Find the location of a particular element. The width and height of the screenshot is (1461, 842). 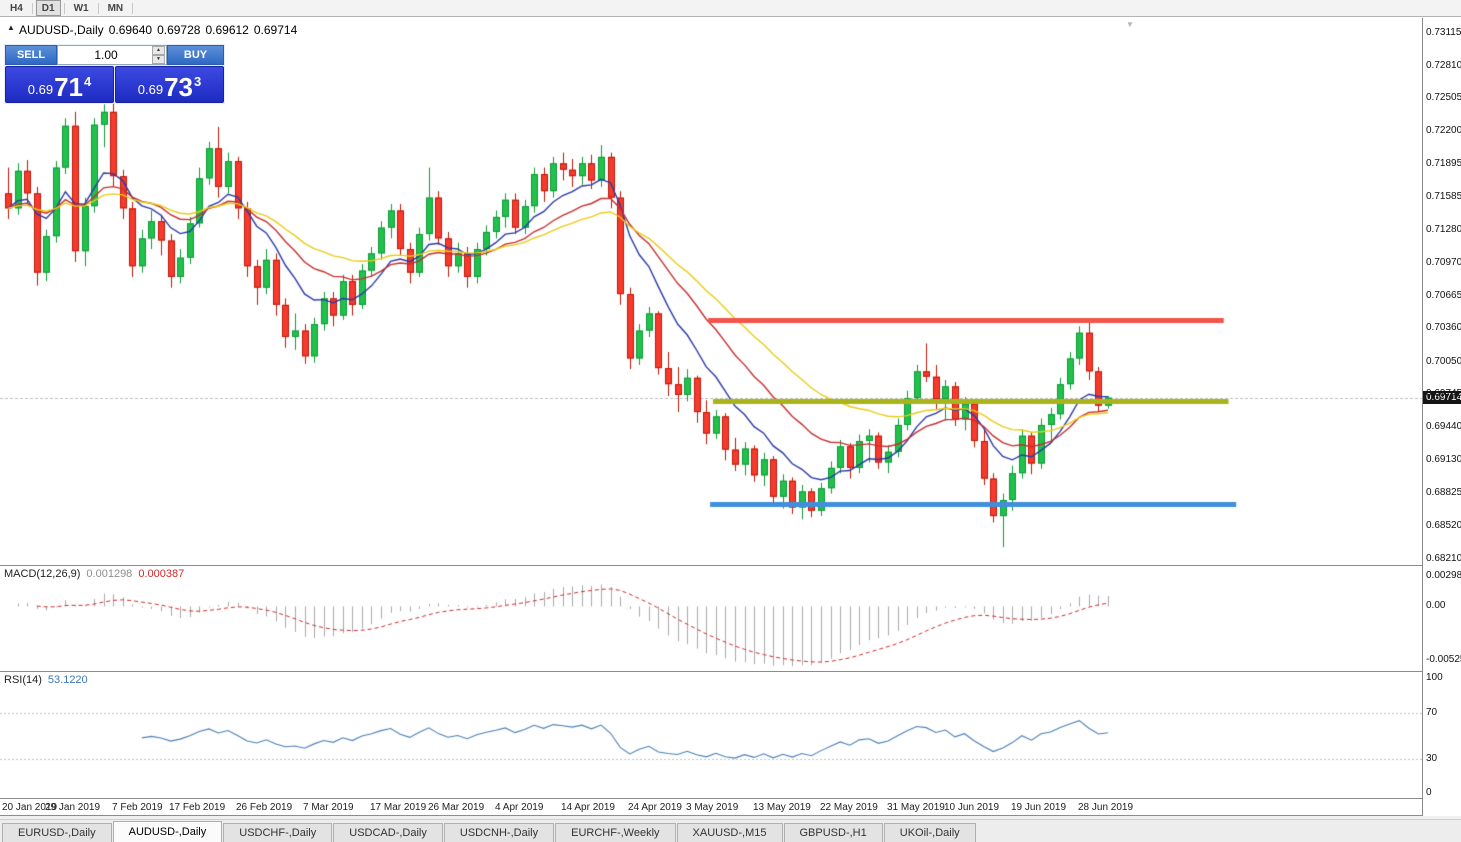

price-axis-label: 0.68825 is located at coordinates (1443, 492).